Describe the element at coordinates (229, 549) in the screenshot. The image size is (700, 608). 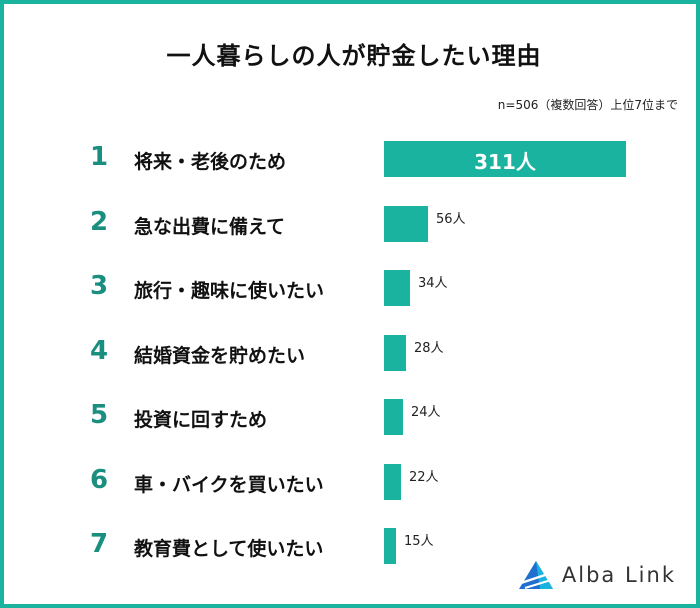
I see `category-label: 教育費として使いたい` at that location.